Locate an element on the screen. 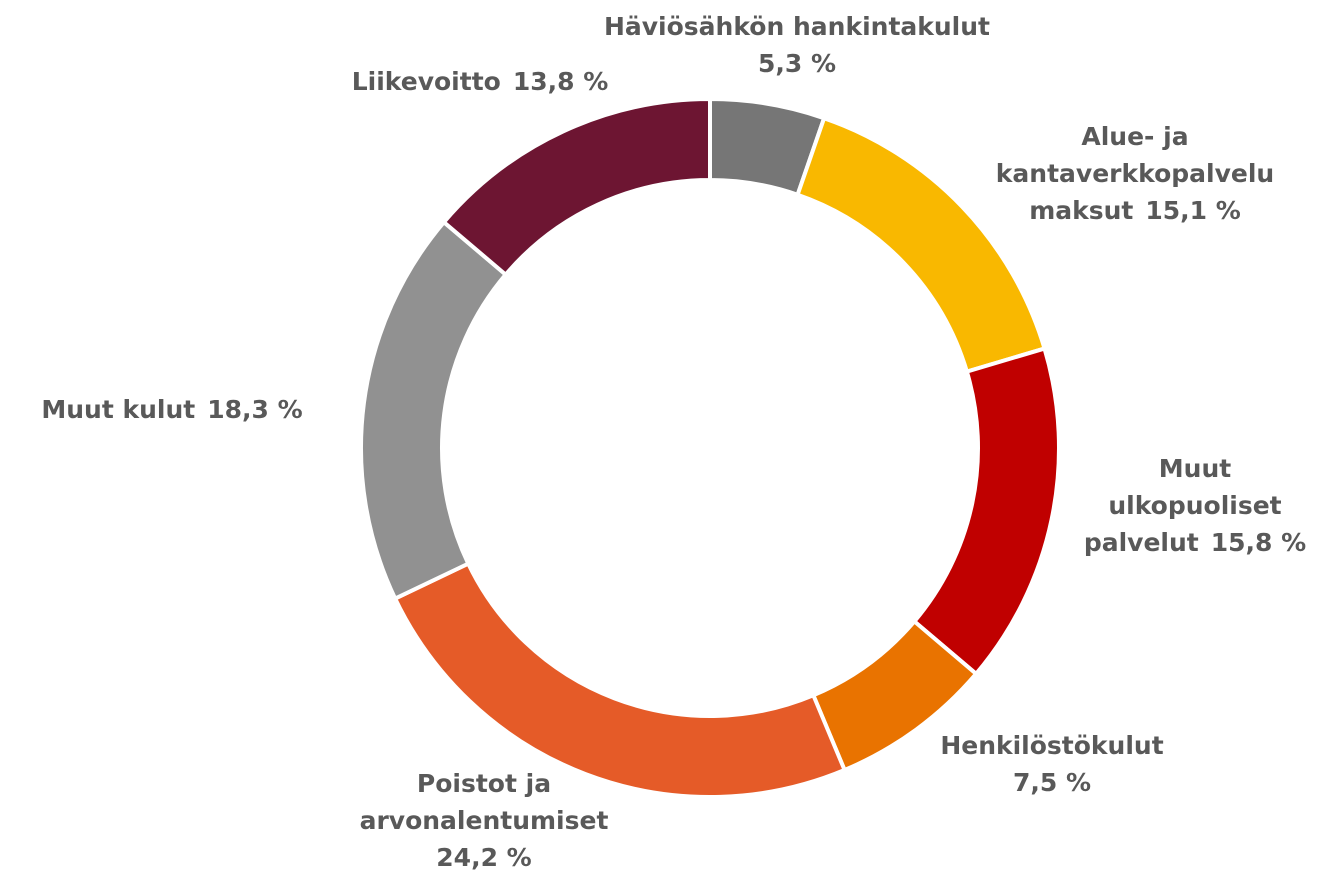 The image size is (1334, 875). slice-label: Muut ulkopuoliset palvelut is located at coordinates (1183, 505).